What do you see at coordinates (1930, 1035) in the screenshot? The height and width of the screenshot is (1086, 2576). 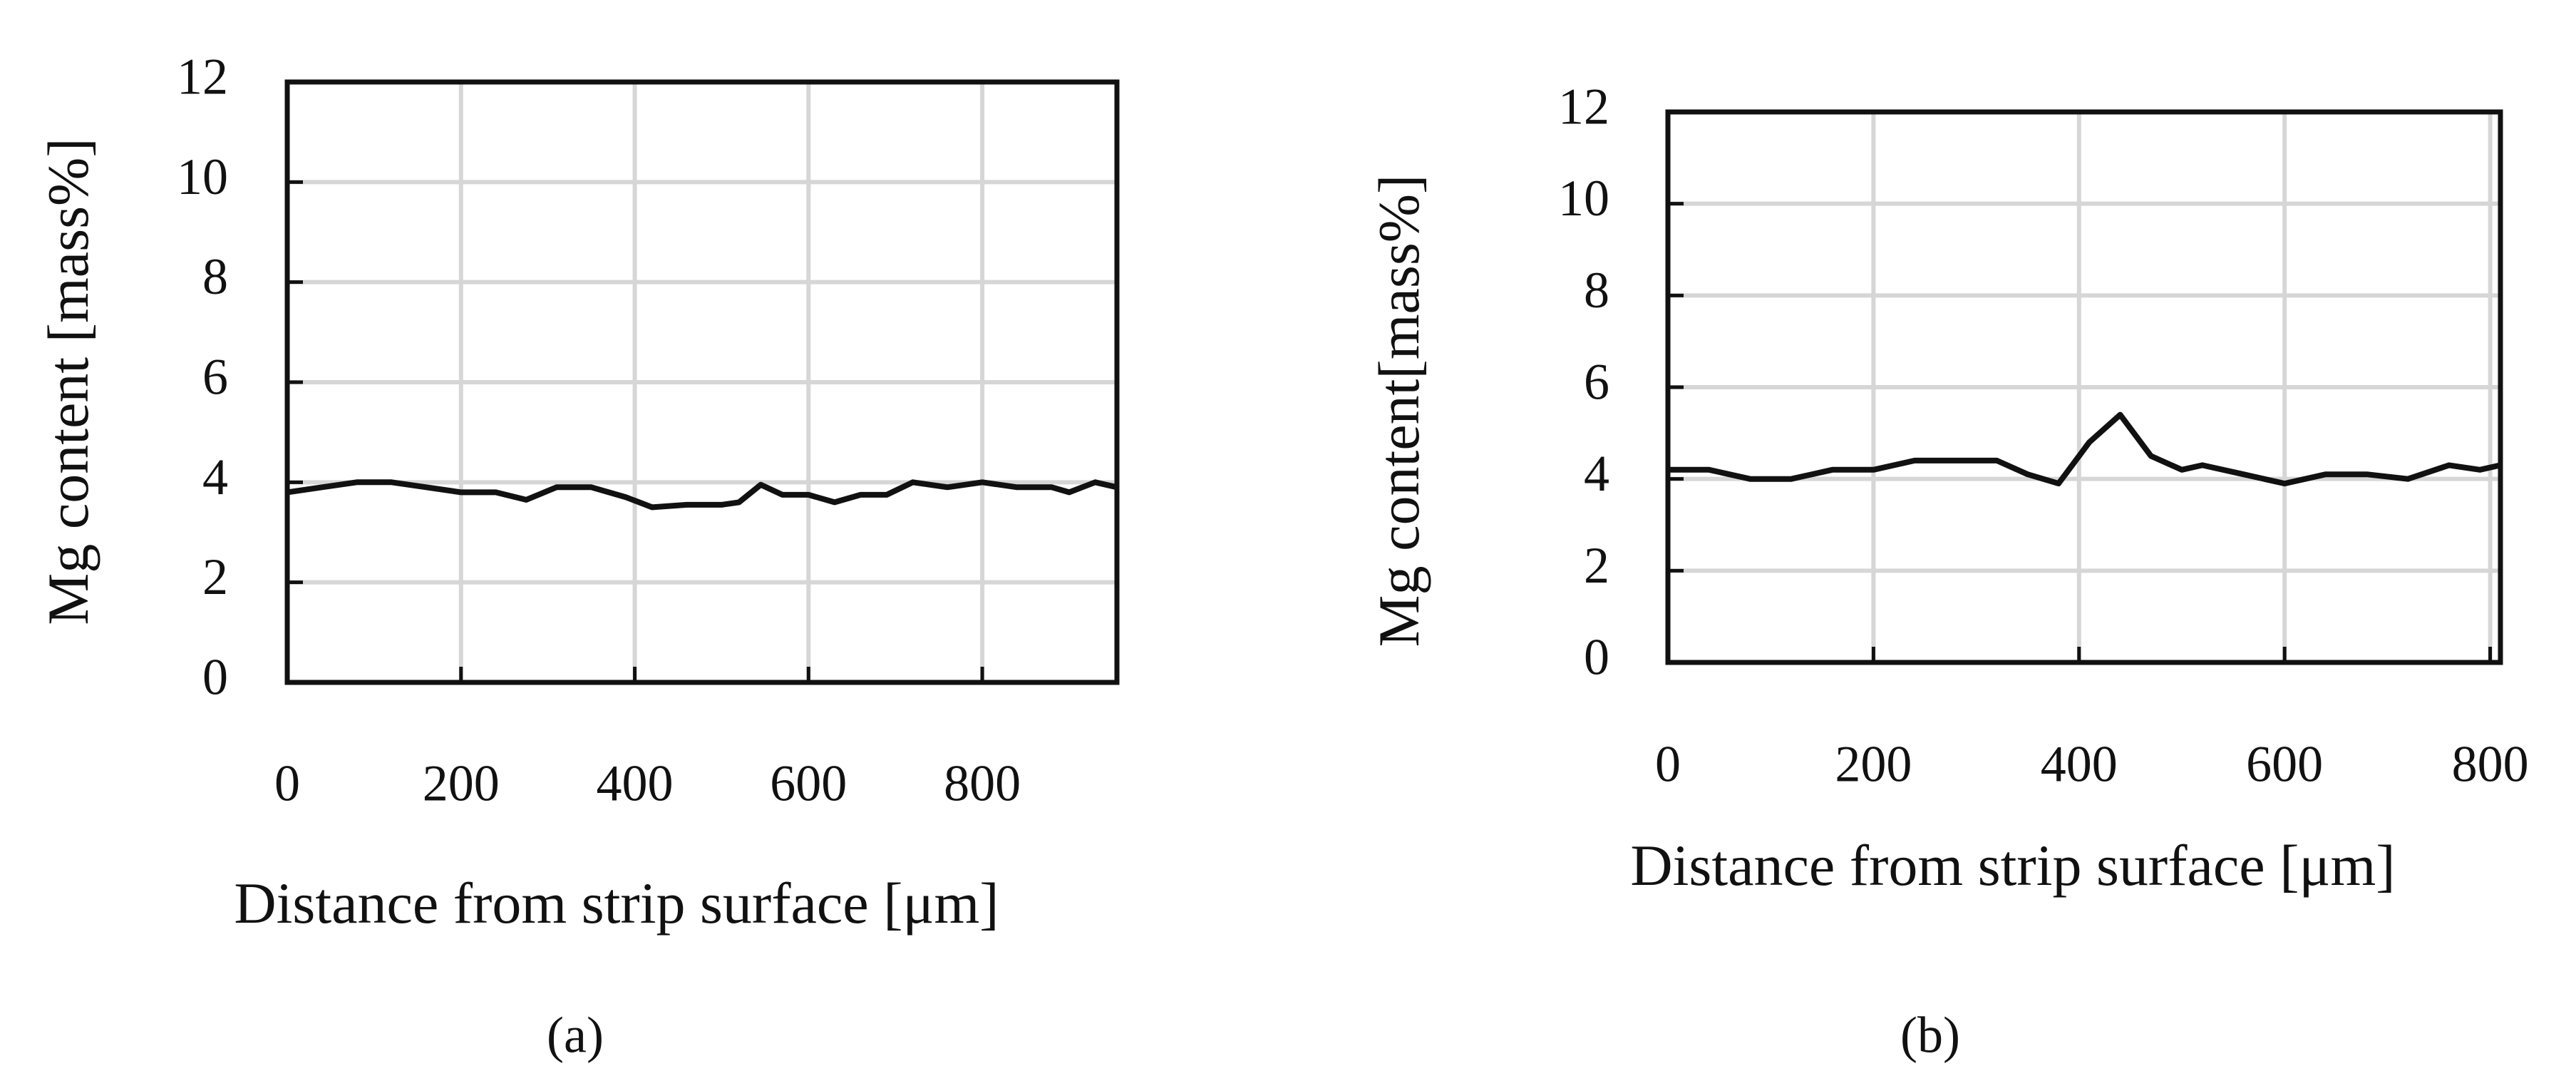 I see `caption: (b)` at bounding box center [1930, 1035].